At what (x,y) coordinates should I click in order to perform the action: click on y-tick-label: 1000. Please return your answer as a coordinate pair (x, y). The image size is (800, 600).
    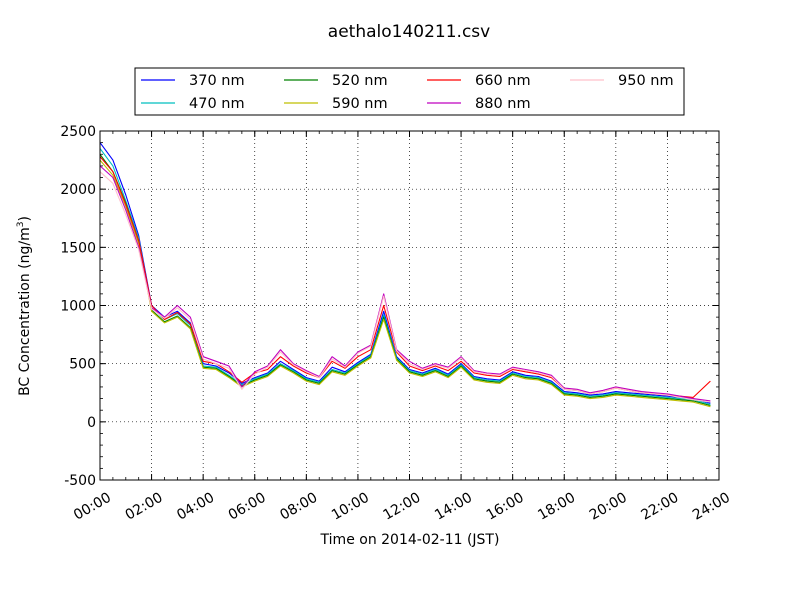
    Looking at the image, I should click on (78, 307).